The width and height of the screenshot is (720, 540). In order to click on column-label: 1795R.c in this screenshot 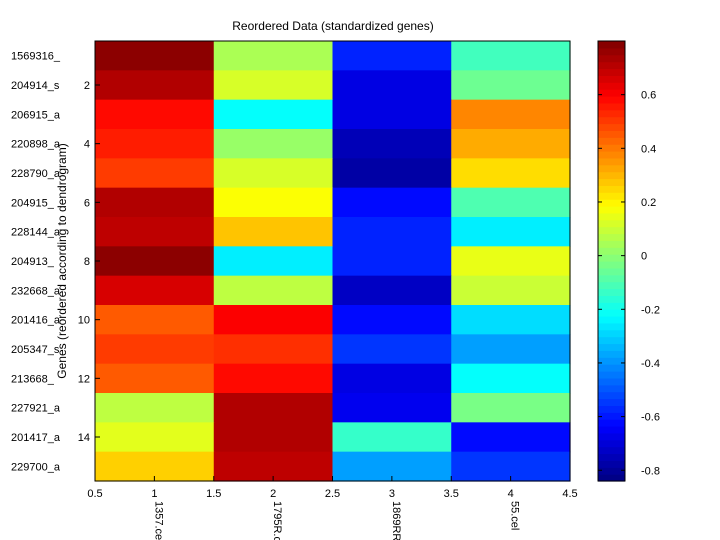, I will do `click(277, 520)`.